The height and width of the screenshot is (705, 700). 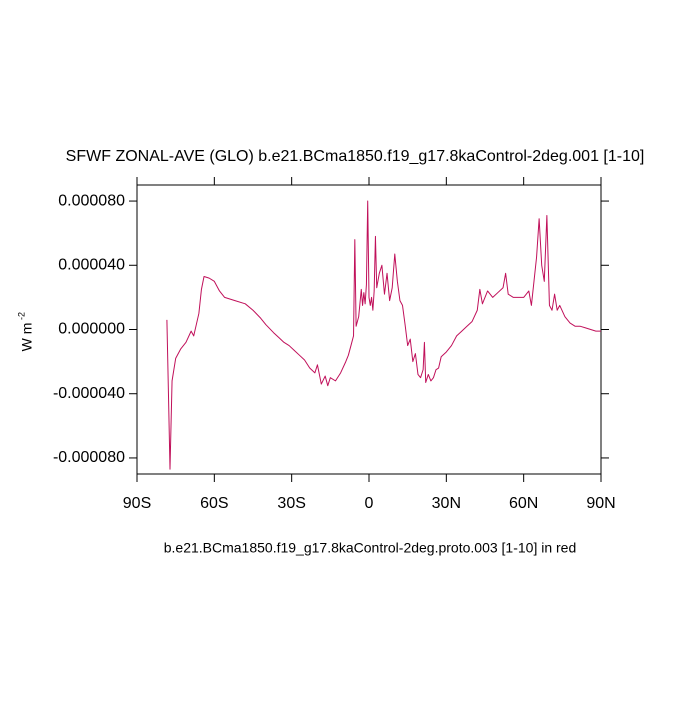 What do you see at coordinates (369, 503) in the screenshot?
I see `x-tick-label: 0` at bounding box center [369, 503].